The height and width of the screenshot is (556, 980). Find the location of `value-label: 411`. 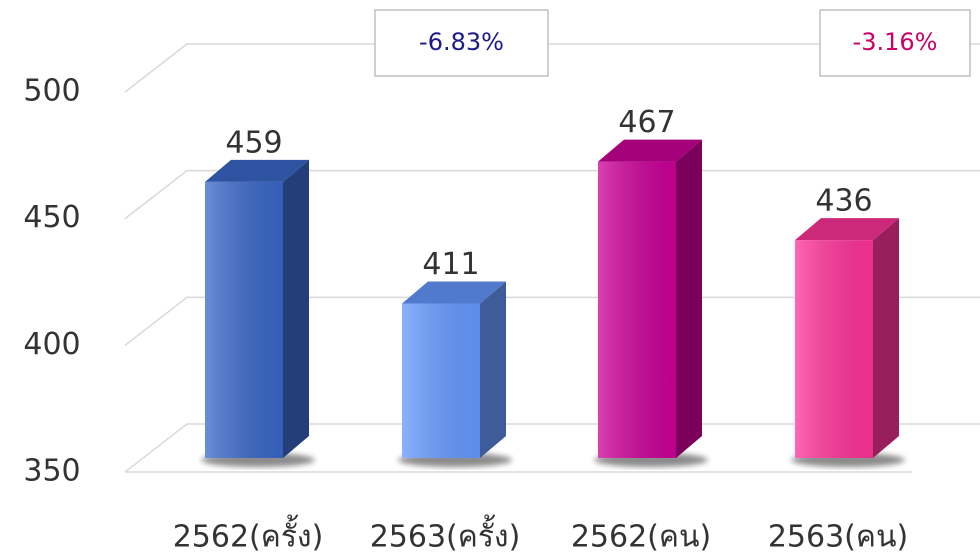

value-label: 411 is located at coordinates (450, 264).